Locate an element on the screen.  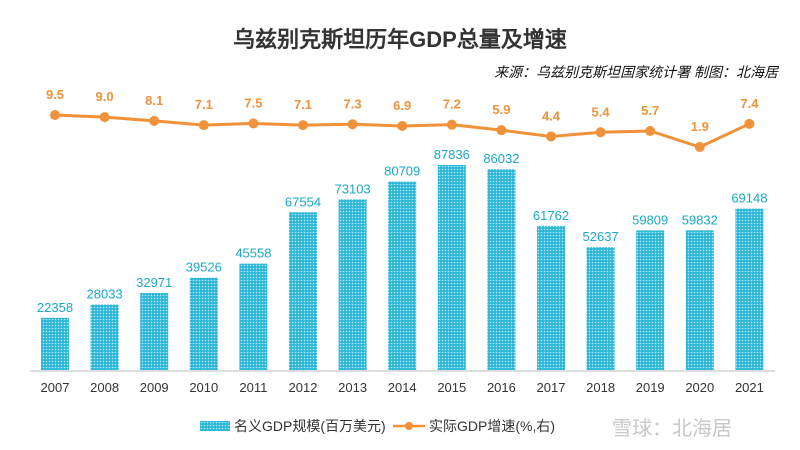
growth-point-2015 is located at coordinates (451, 124).